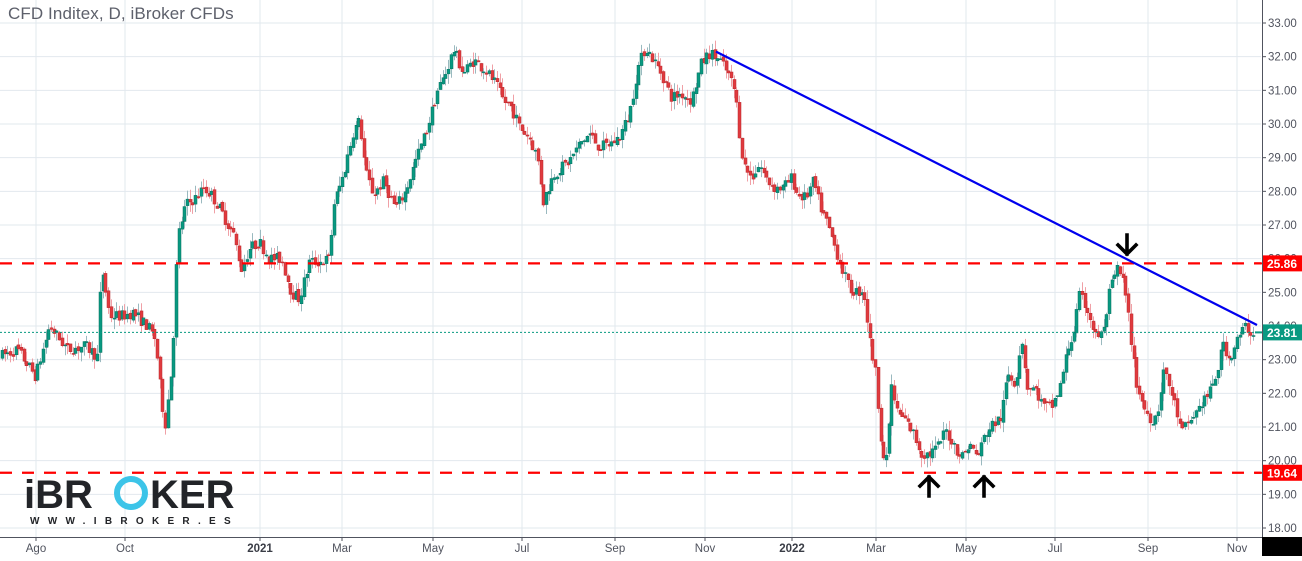 This screenshot has width=1302, height=561. I want to click on axis-corner-box, so click(1282, 546).